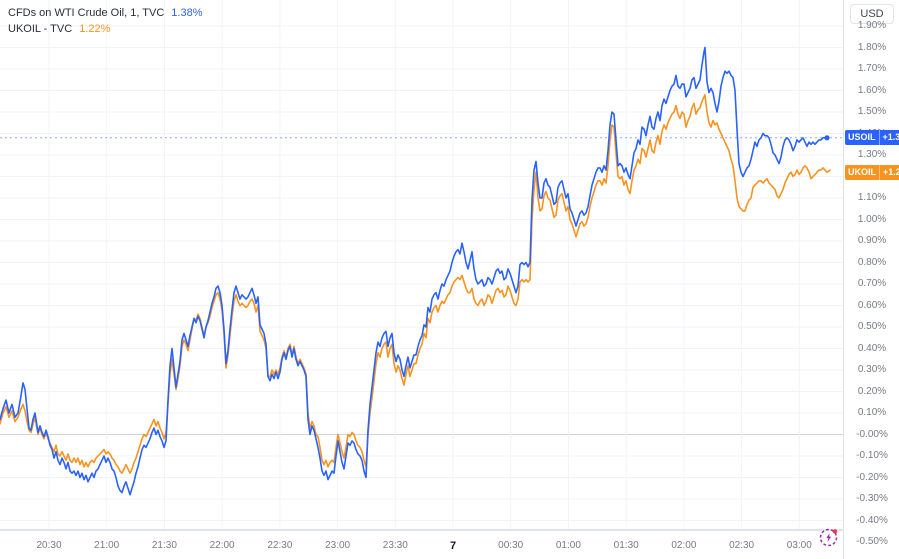  What do you see at coordinates (872, 369) in the screenshot?
I see `price-axis-label: 0.30%` at bounding box center [872, 369].